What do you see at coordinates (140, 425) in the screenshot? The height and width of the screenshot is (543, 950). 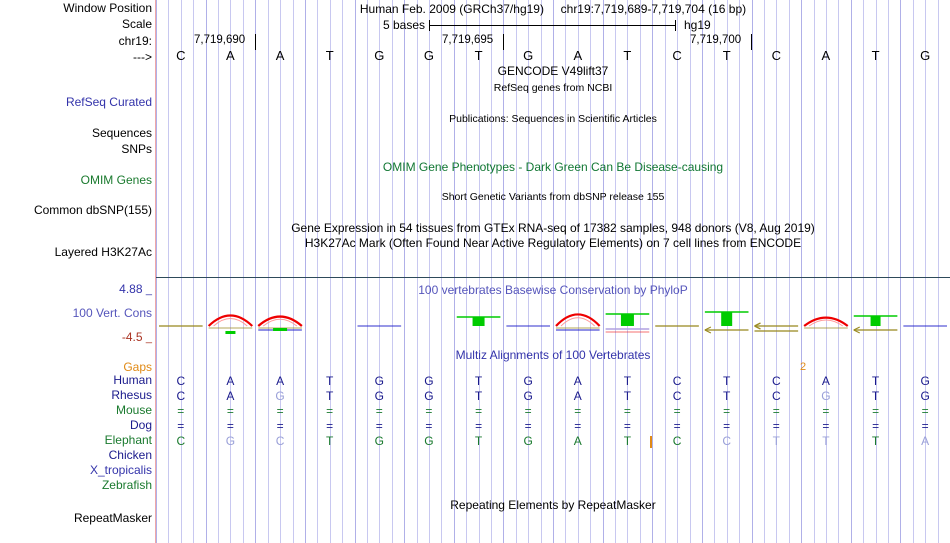 I see `sidebar-item-species-dog: Dog` at bounding box center [140, 425].